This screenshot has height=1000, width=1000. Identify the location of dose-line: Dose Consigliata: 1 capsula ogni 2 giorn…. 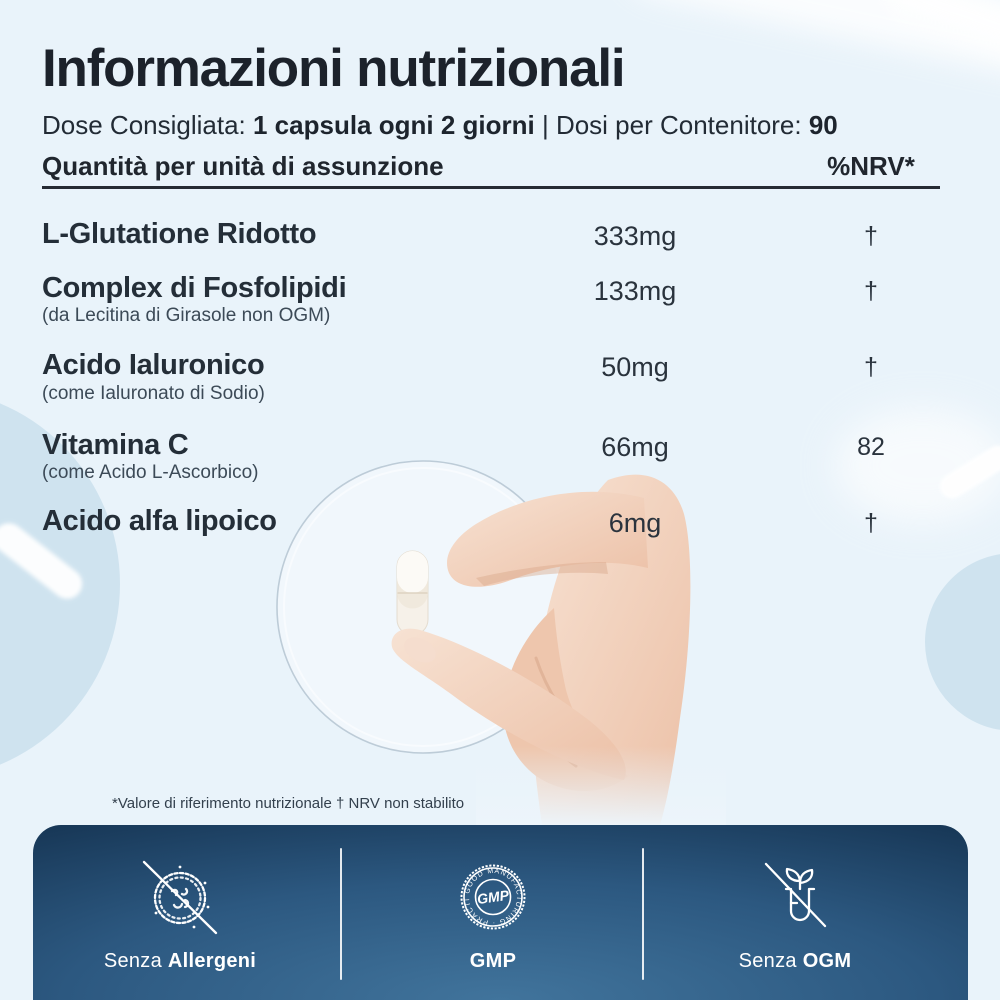
(440, 125).